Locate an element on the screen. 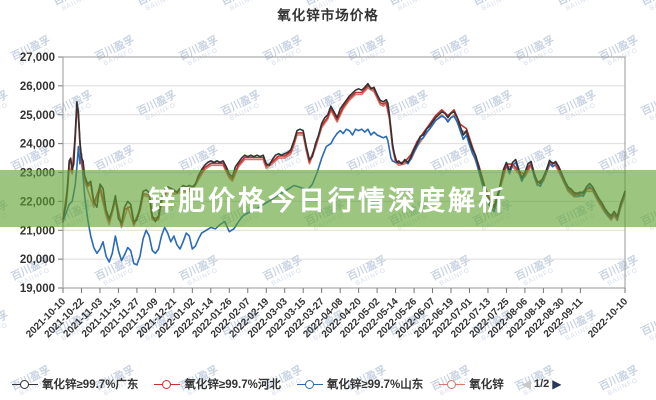  legend-page-indicator: 1/2 is located at coordinates (542, 384).